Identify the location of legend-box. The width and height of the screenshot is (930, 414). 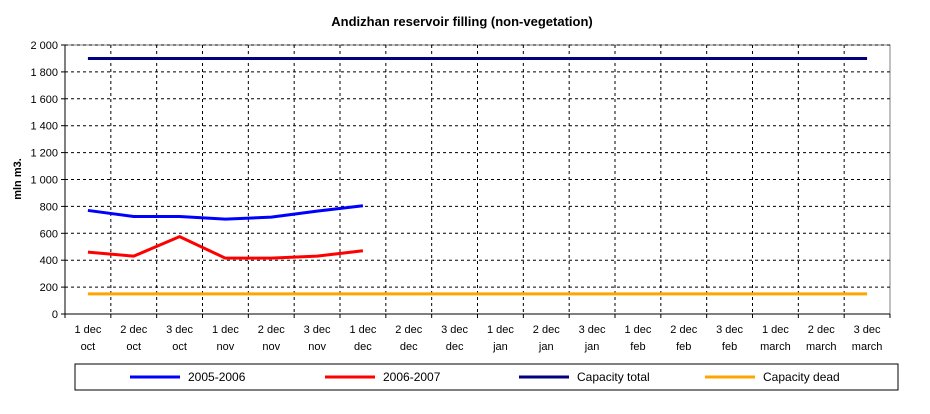
(486, 377).